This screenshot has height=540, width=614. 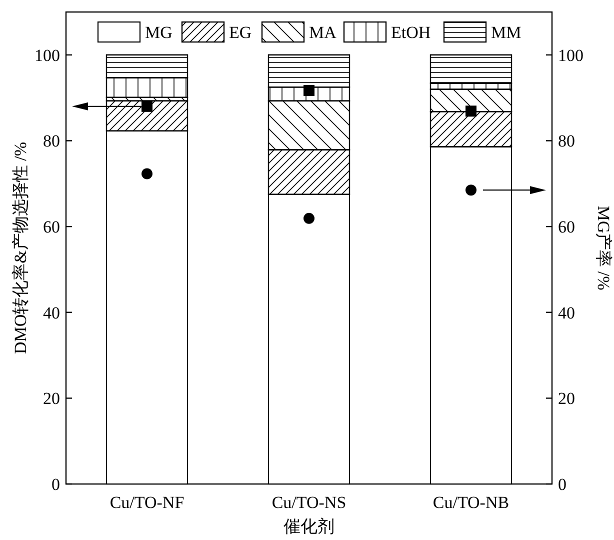 What do you see at coordinates (240, 32) in the screenshot?
I see `legend-label: EG` at bounding box center [240, 32].